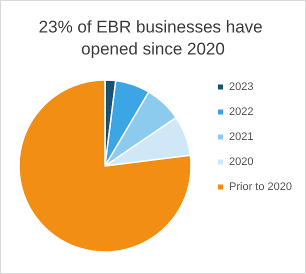 The height and width of the screenshot is (274, 306). Describe the element at coordinates (260, 187) in the screenshot. I see `legend-label: Prior to 2020` at that location.